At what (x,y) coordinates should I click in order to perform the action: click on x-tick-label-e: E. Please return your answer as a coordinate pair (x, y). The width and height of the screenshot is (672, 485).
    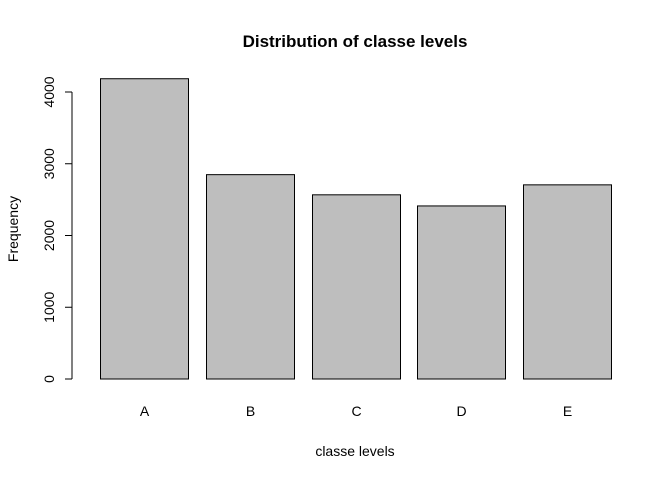
    Looking at the image, I should click on (567, 411).